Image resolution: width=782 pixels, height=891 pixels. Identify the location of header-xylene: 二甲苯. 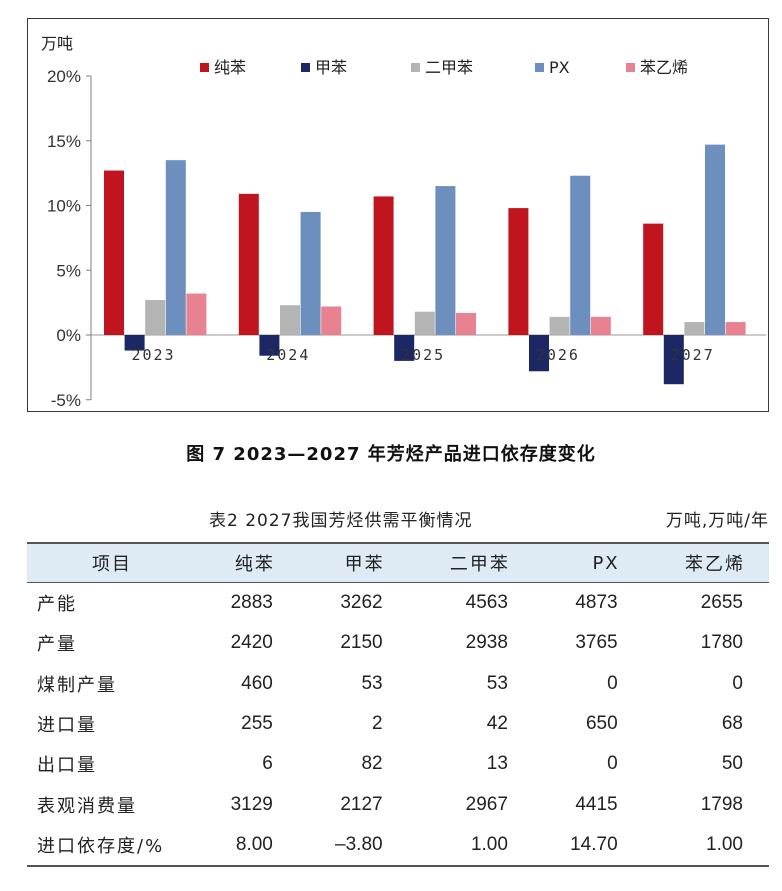
(471, 562).